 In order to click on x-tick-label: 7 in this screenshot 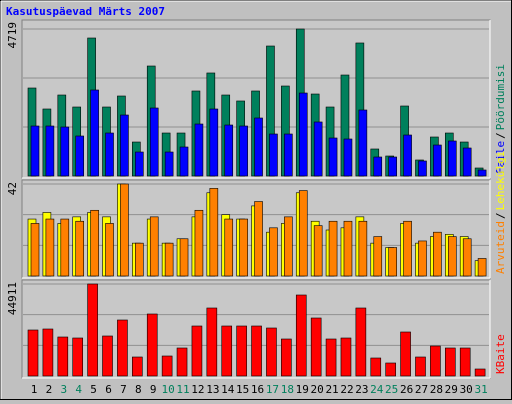, I will do `click(123, 389)`.